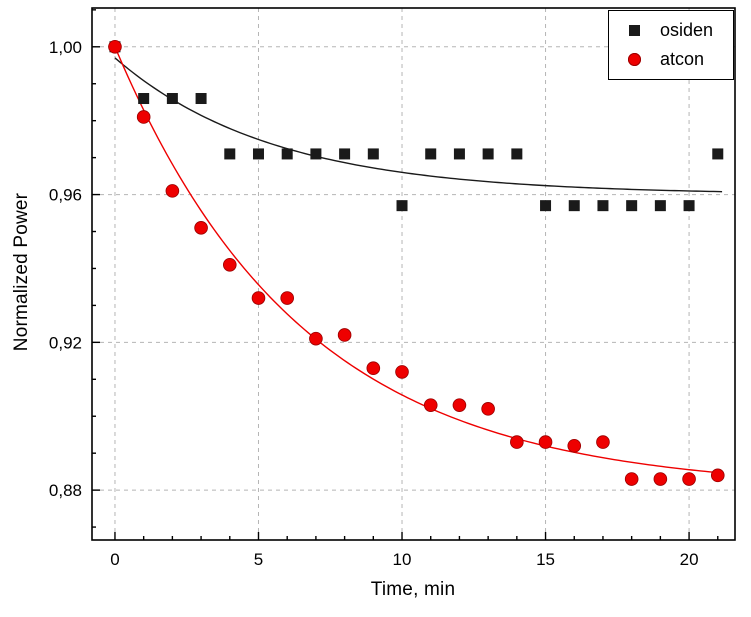 The height and width of the screenshot is (617, 751). What do you see at coordinates (670, 45) in the screenshot?
I see `legend: osiden atcon` at bounding box center [670, 45].